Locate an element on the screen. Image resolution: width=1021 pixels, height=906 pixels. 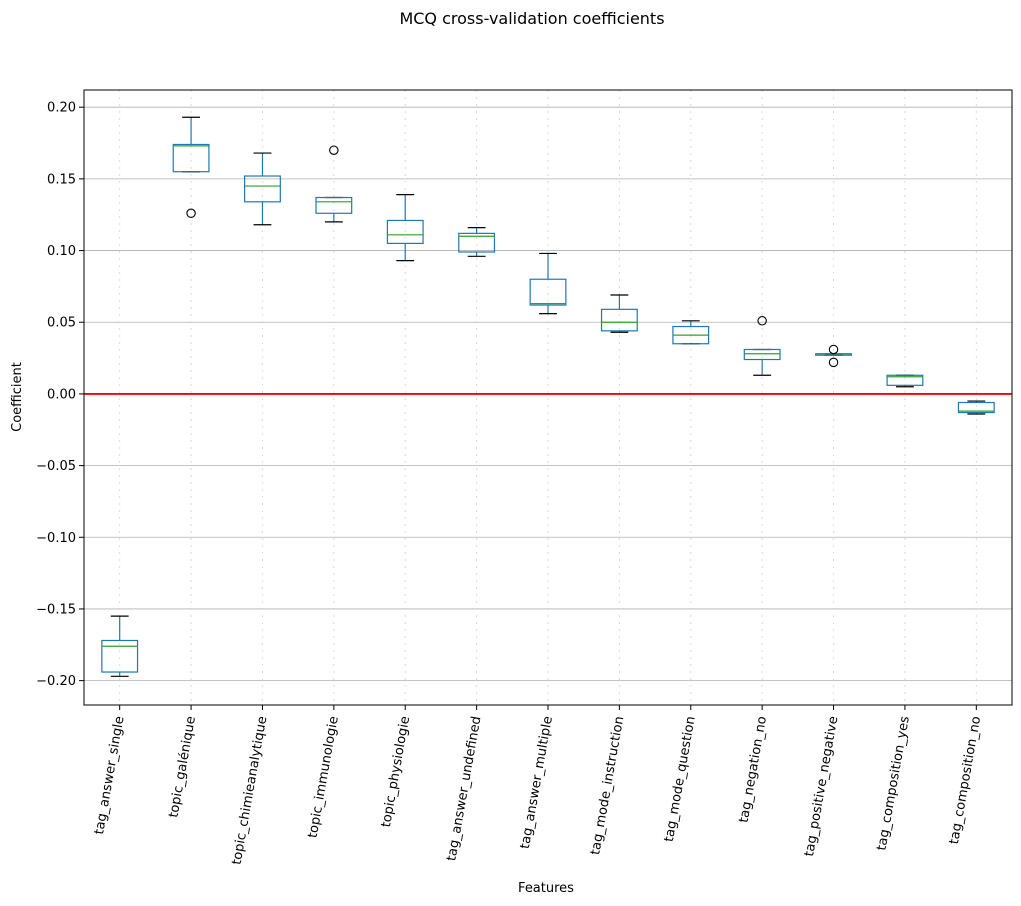
y-tick-label: −0.15 is located at coordinates (56, 609).